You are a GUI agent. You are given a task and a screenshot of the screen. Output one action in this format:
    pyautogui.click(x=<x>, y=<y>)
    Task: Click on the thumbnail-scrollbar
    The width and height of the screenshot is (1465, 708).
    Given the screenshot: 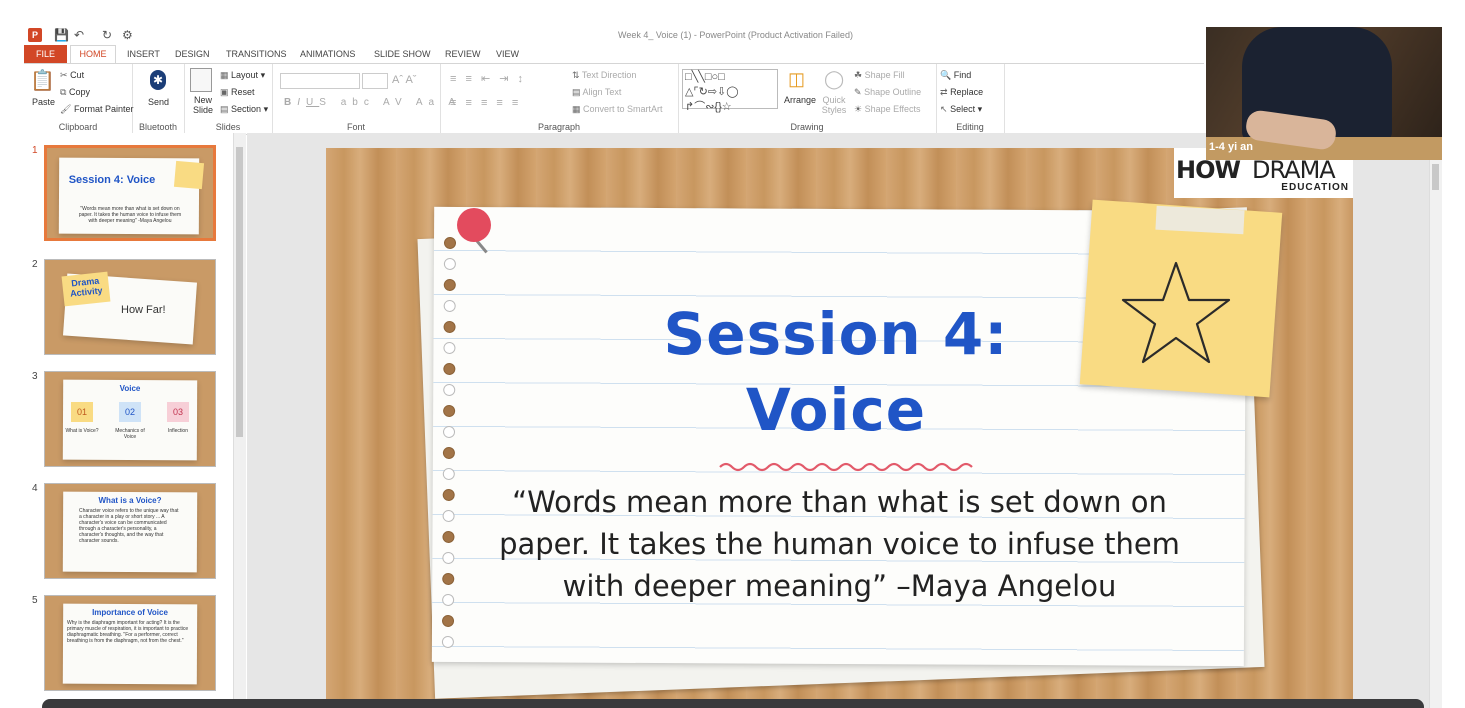 What is the action you would take?
    pyautogui.click(x=239, y=420)
    